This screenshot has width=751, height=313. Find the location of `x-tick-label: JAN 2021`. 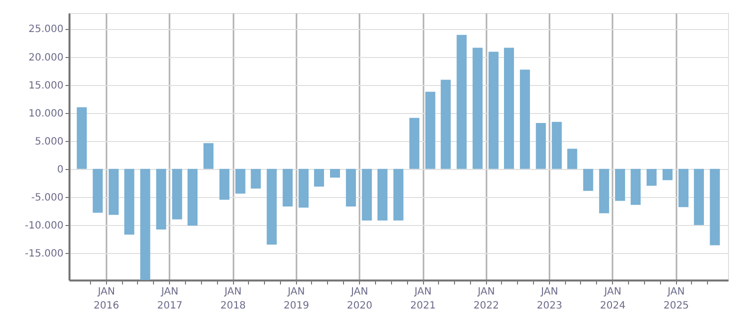

x-tick-label: JAN 2021 is located at coordinates (423, 299).